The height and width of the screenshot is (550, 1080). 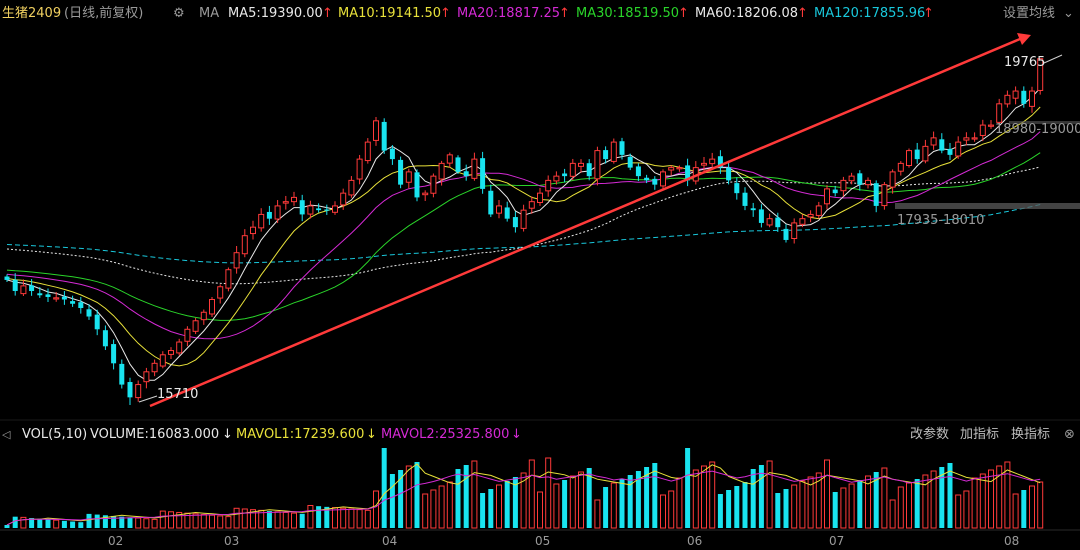 I want to click on x-tick-label: 06, so click(x=694, y=541).